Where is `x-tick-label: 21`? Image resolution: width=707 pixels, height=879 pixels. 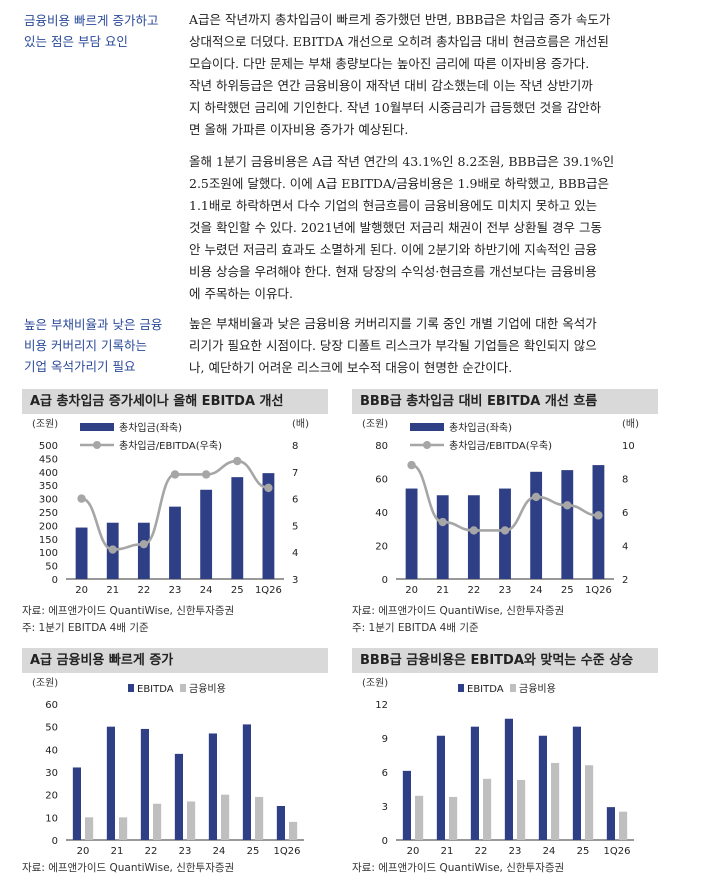 x-tick-label: 21 is located at coordinates (117, 851).